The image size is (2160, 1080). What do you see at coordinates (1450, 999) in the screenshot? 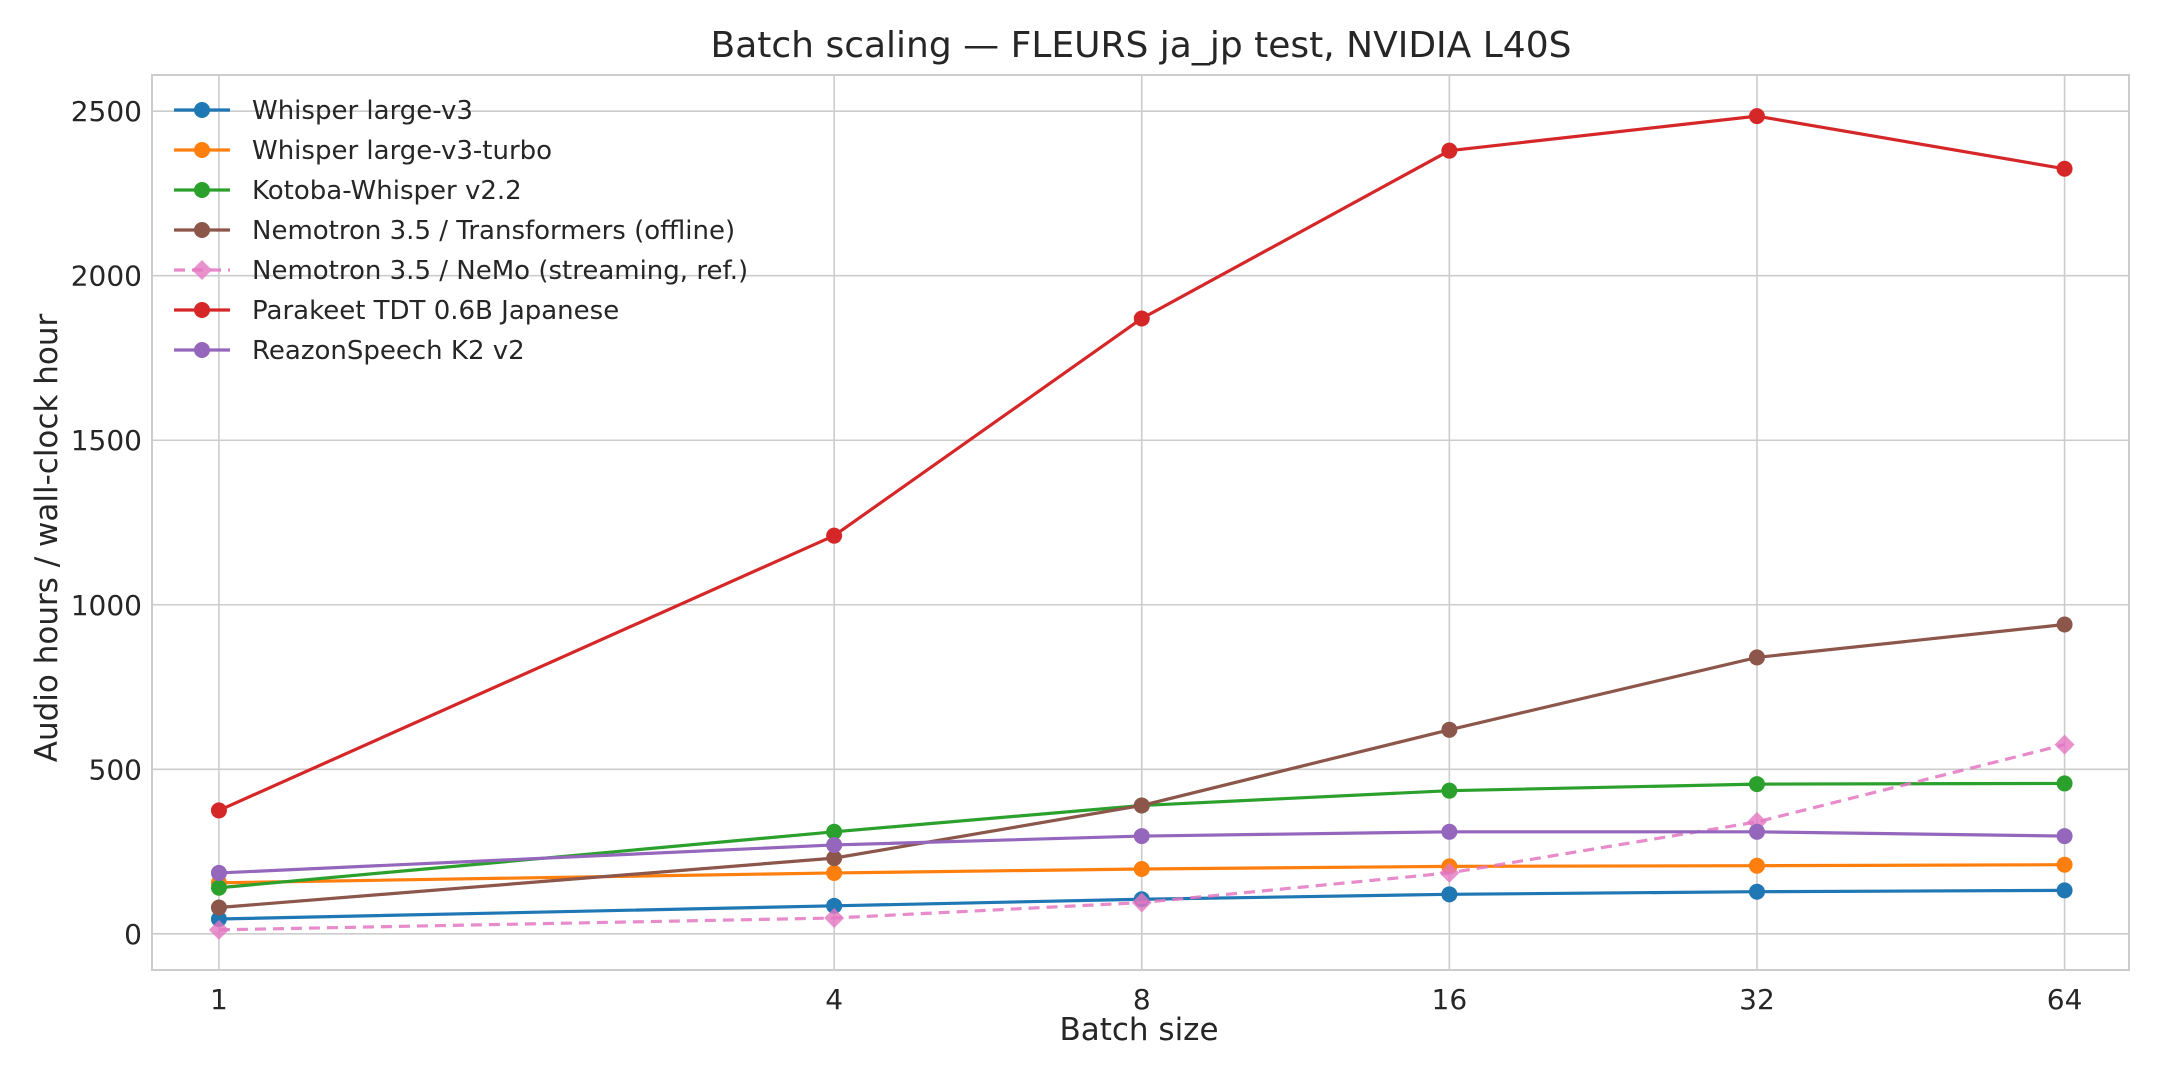
I see `x-tick-label: 16` at bounding box center [1450, 999].